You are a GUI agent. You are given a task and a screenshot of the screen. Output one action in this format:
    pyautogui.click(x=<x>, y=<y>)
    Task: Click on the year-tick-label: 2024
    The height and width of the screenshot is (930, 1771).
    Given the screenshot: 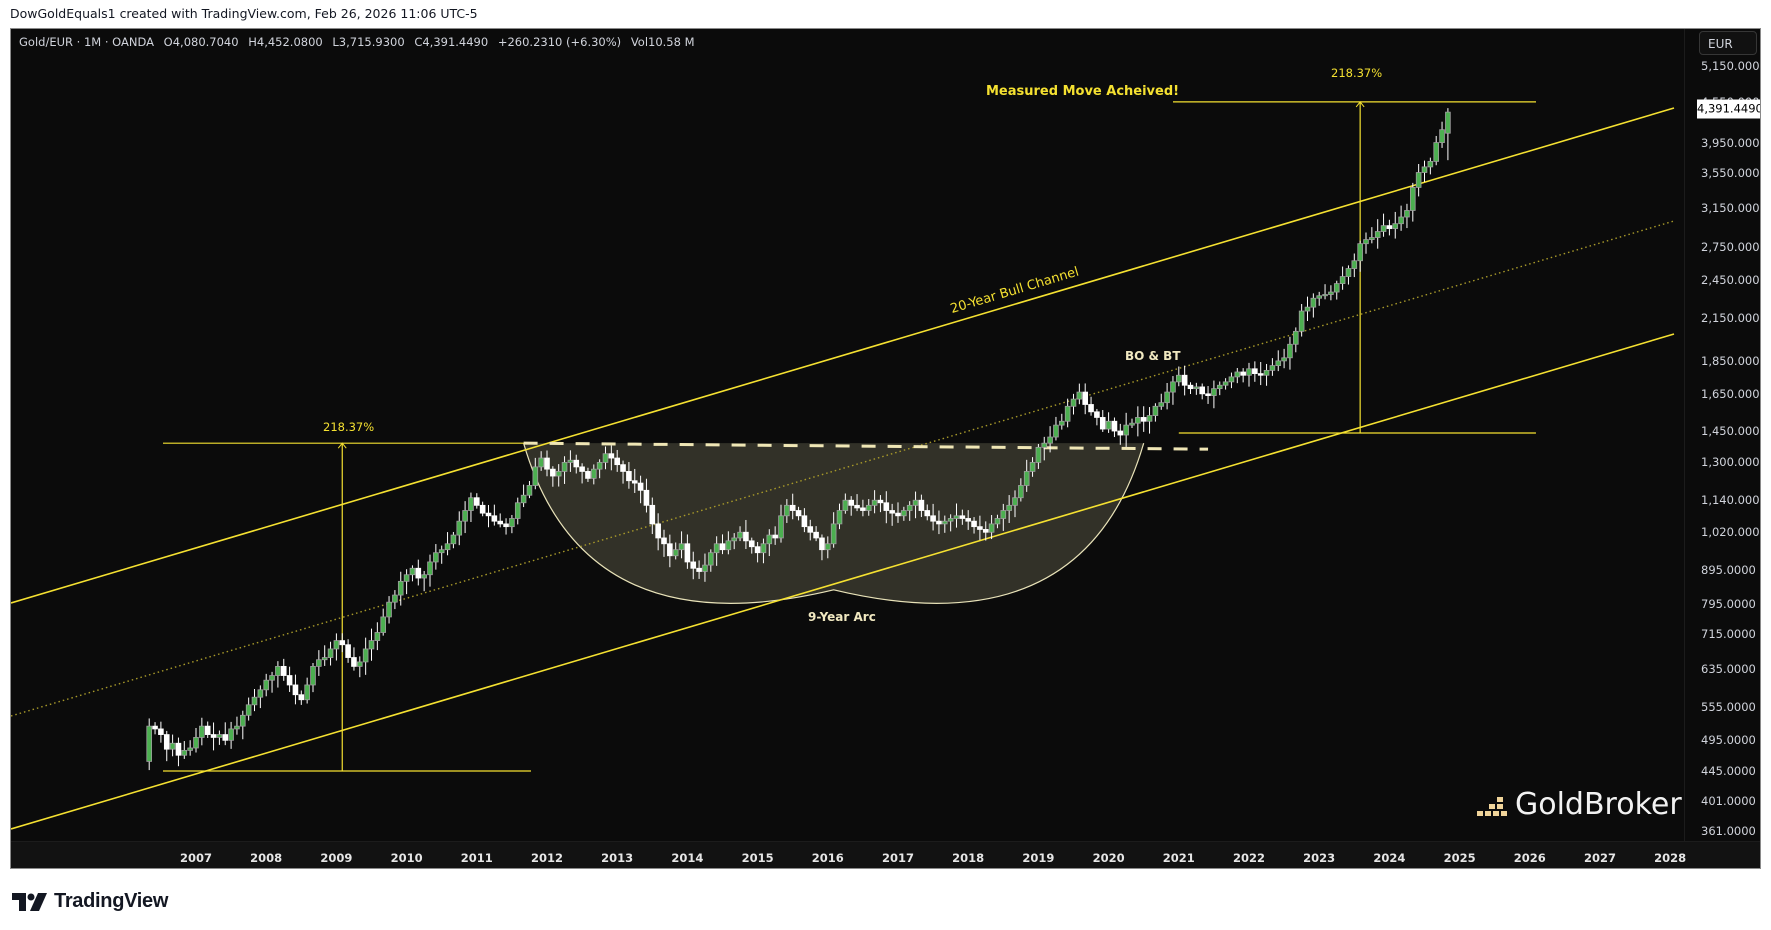 What is the action you would take?
    pyautogui.click(x=1389, y=858)
    